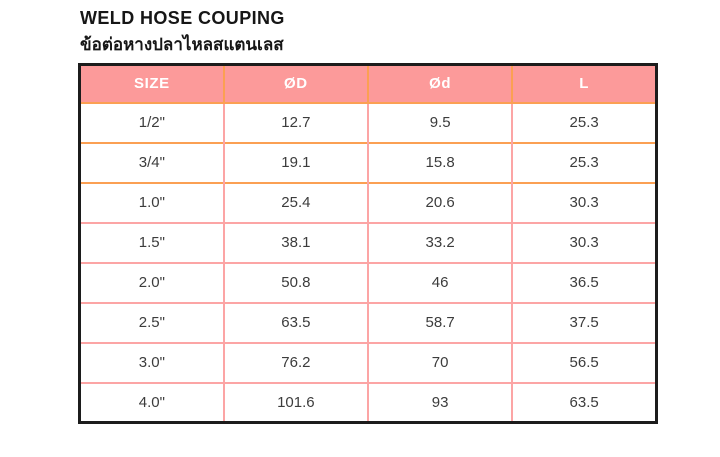 This screenshot has width=720, height=457. I want to click on table-row: 1.0" 25.4 20.6 30.3, so click(368, 202).